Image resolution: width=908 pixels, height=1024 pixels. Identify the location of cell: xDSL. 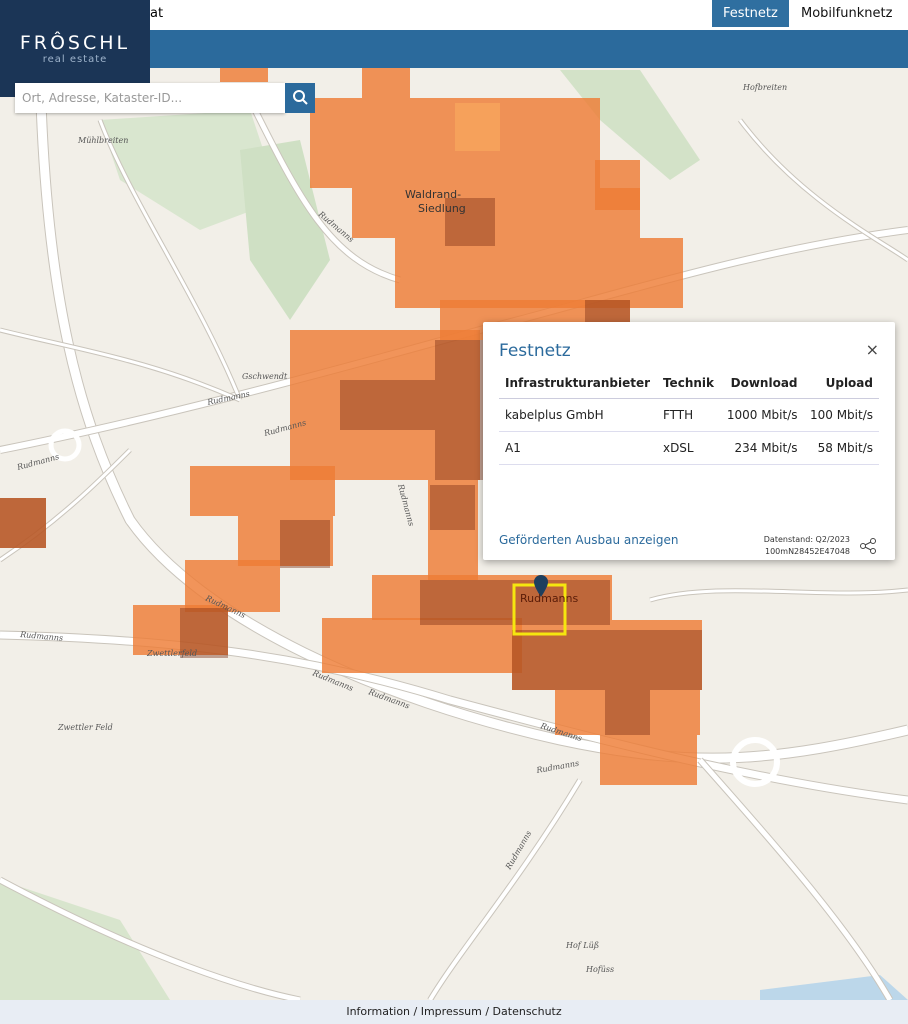
(688, 448).